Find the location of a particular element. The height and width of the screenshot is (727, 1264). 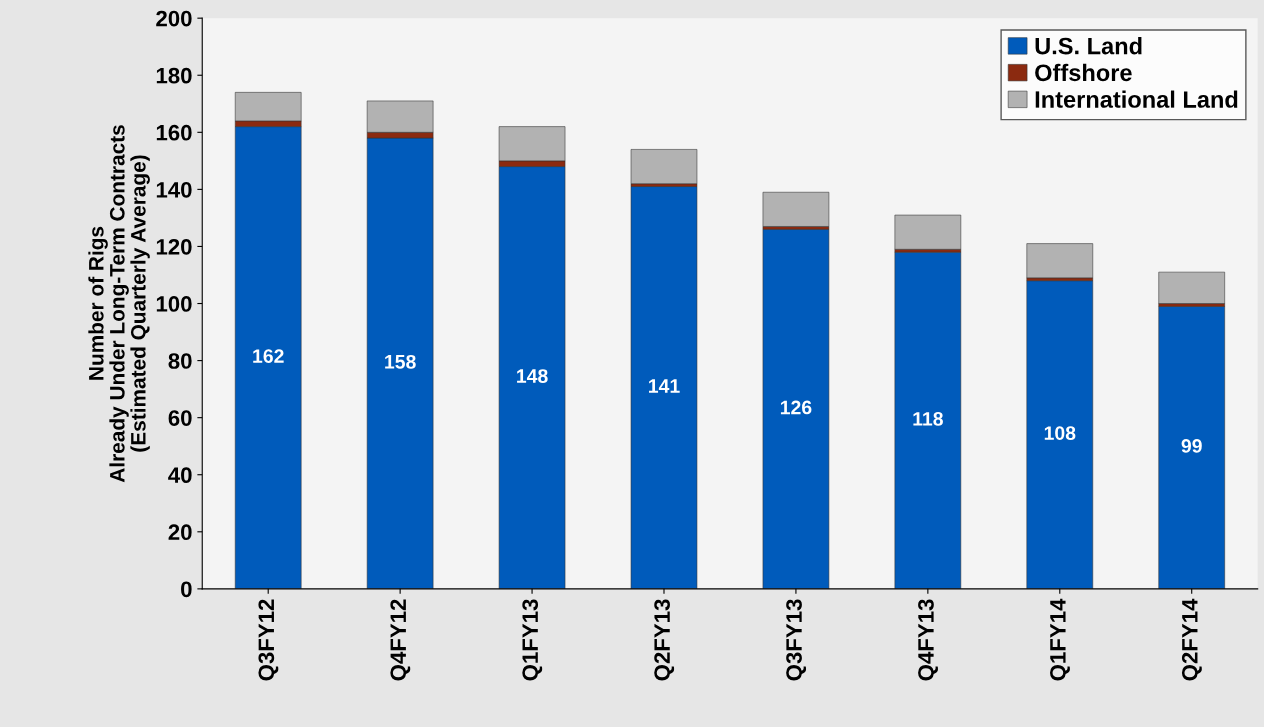

legend-label: International Land is located at coordinates (1136, 99).